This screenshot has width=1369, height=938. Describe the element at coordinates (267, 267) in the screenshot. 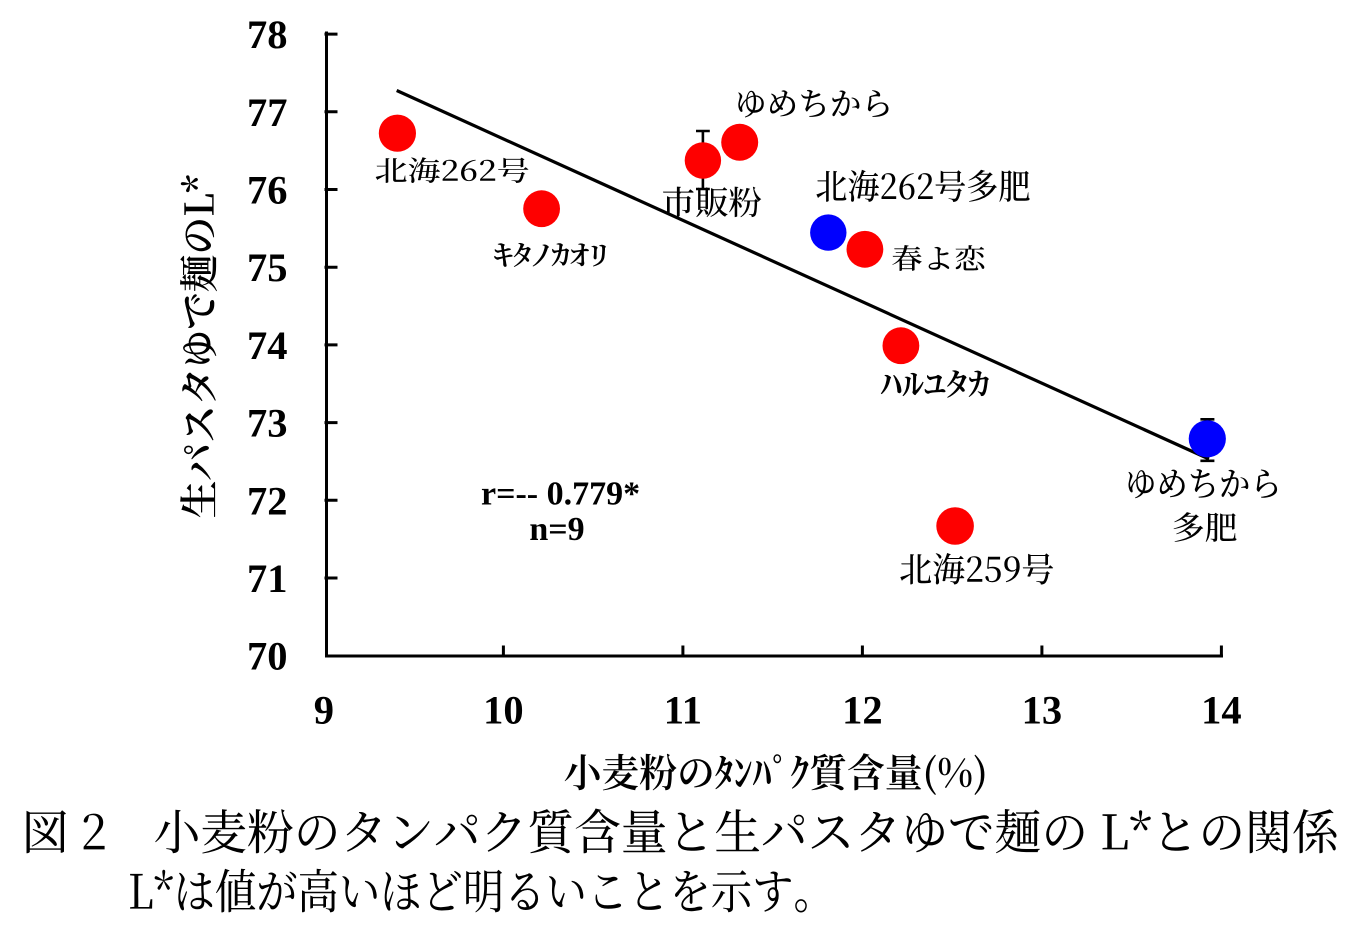

I see `svg-text: 75` at that location.